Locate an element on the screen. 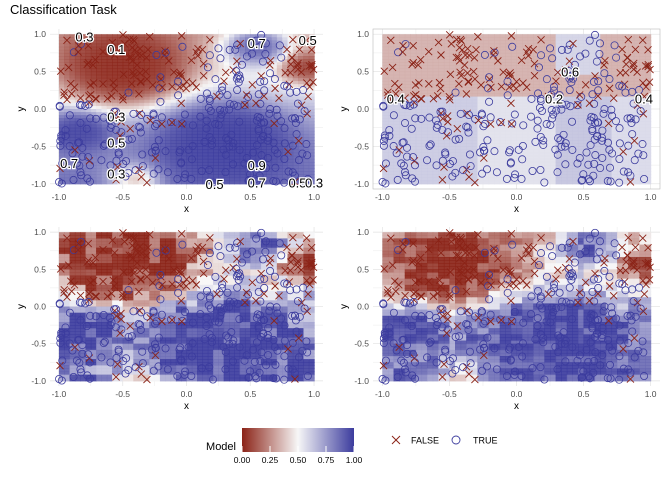 The width and height of the screenshot is (672, 480). y-tick-label: 0.0 is located at coordinates (40, 307).